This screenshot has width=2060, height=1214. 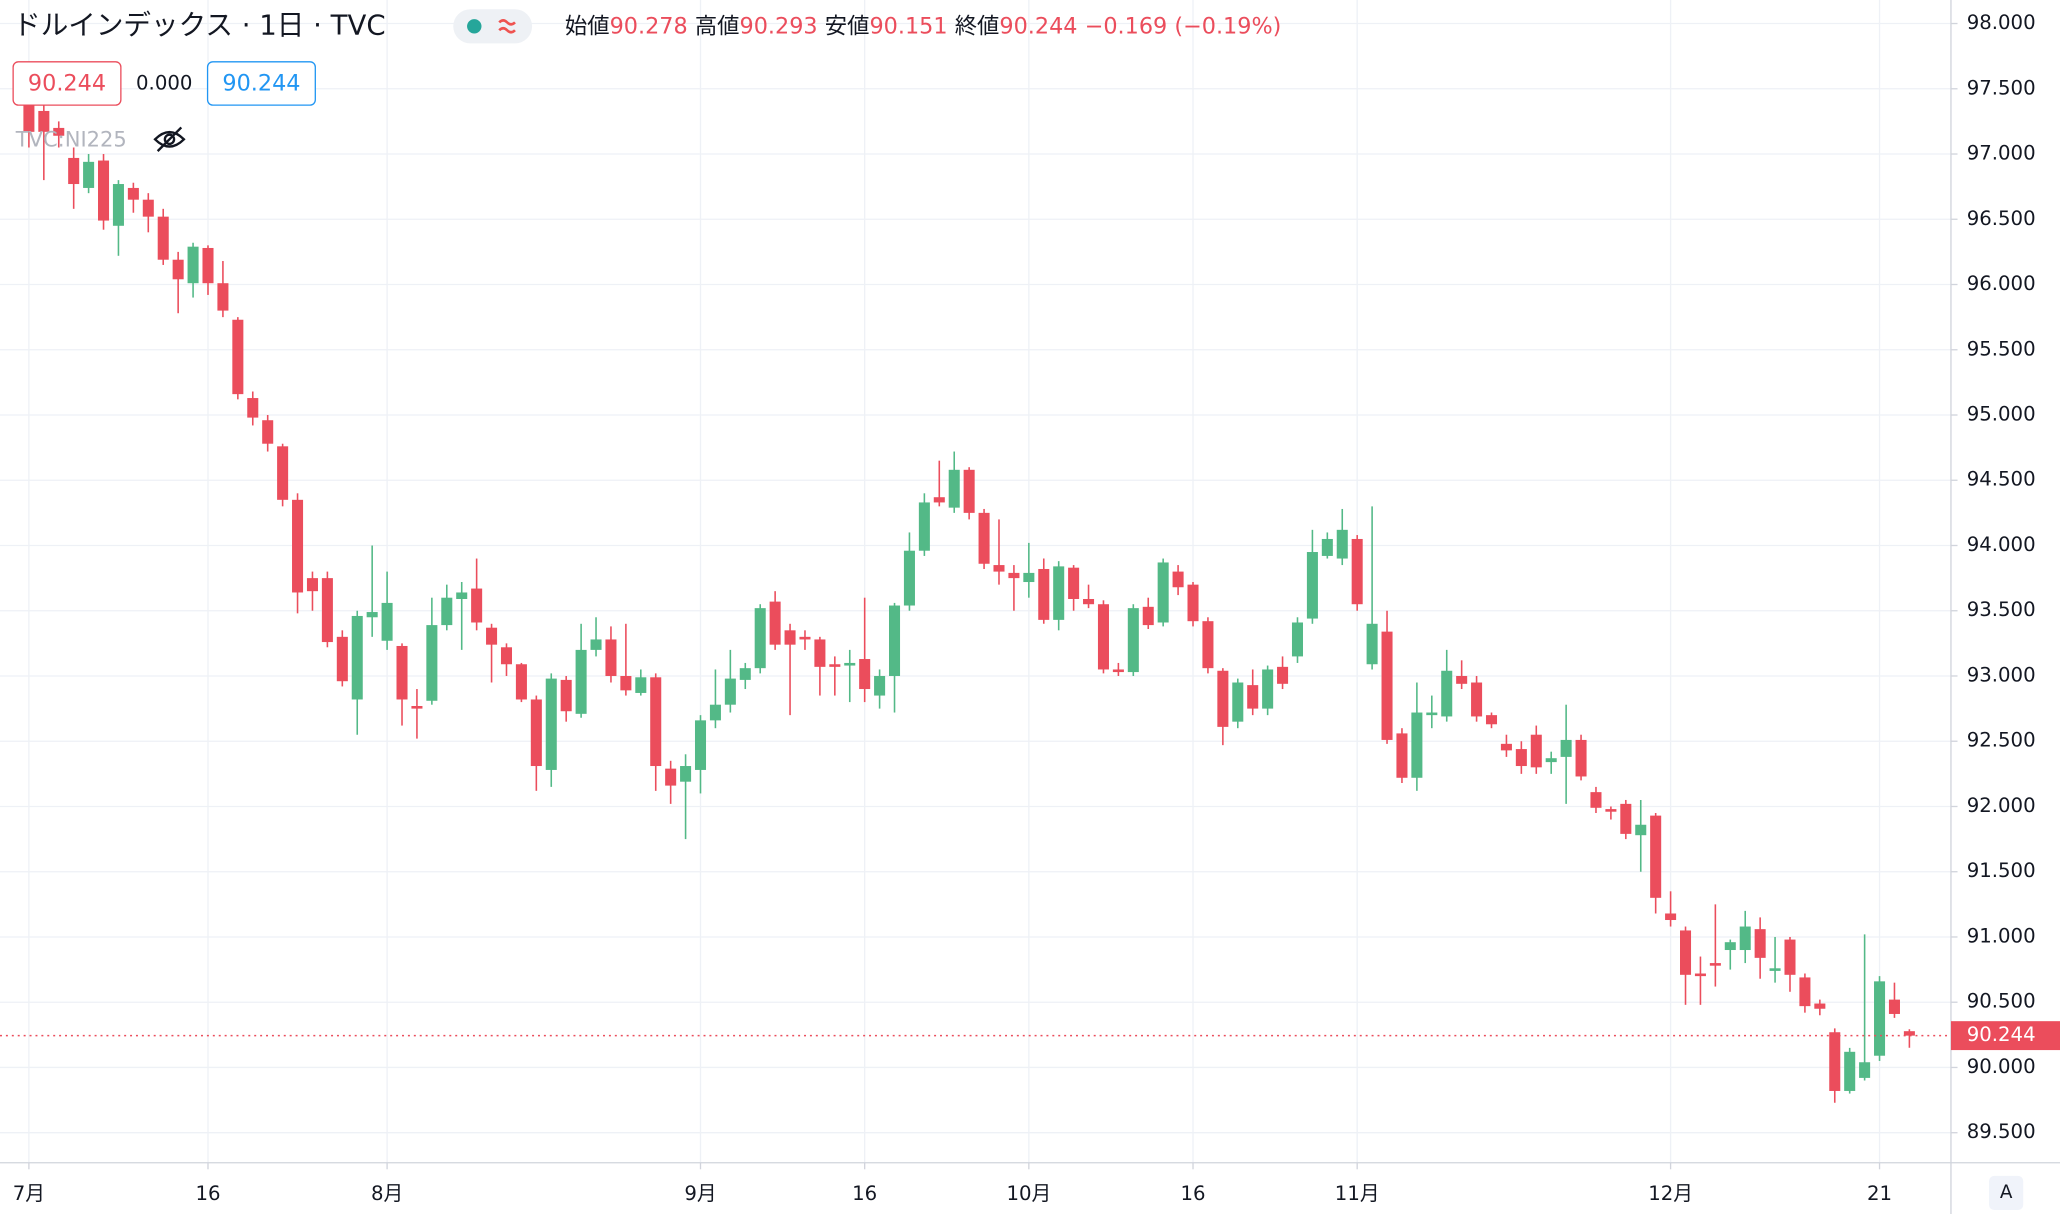 I want to click on y-tick-label: 96.000, so click(x=2001, y=283).